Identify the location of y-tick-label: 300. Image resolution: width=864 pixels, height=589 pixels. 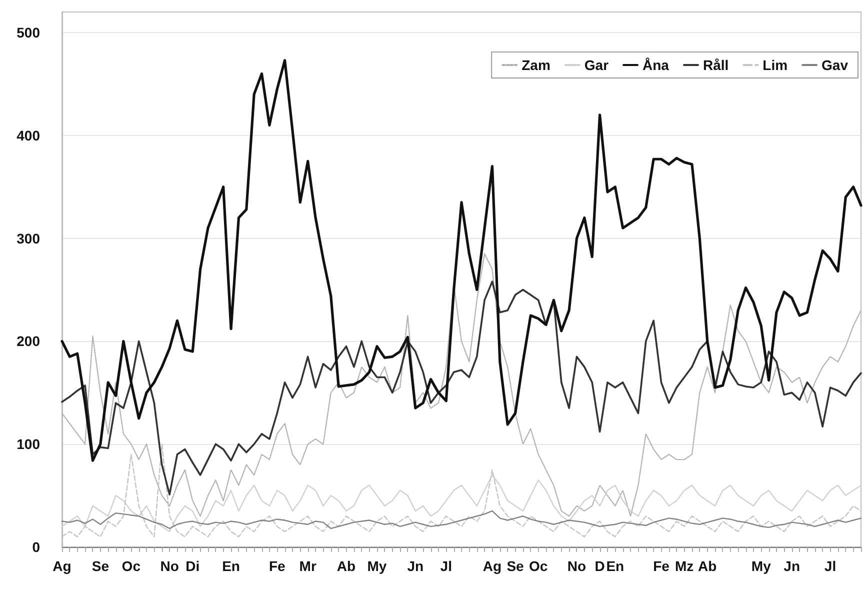
(28, 238).